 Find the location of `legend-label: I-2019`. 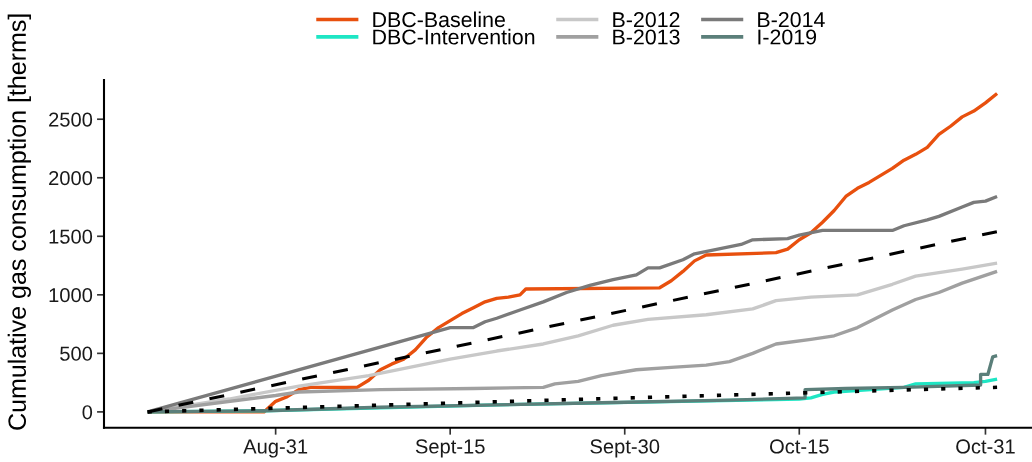

legend-label: I-2019 is located at coordinates (787, 37).